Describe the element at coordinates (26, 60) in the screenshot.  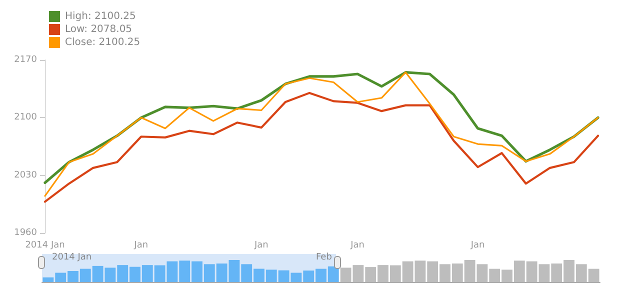
I see `y-tick-label: 2170` at that location.